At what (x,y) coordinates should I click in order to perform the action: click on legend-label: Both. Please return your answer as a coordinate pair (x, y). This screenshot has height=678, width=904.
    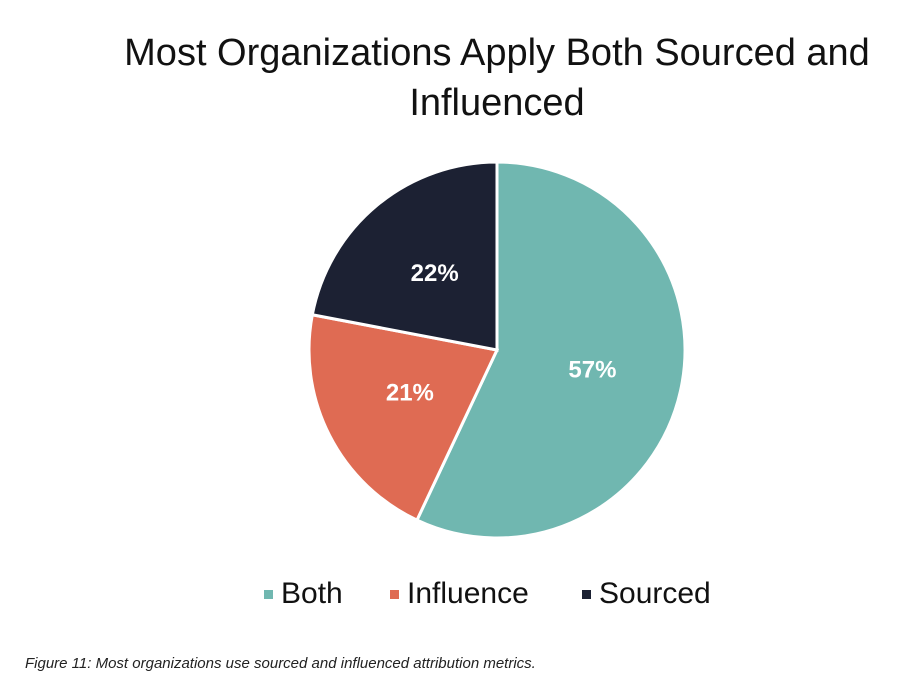
    Looking at the image, I should click on (312, 593).